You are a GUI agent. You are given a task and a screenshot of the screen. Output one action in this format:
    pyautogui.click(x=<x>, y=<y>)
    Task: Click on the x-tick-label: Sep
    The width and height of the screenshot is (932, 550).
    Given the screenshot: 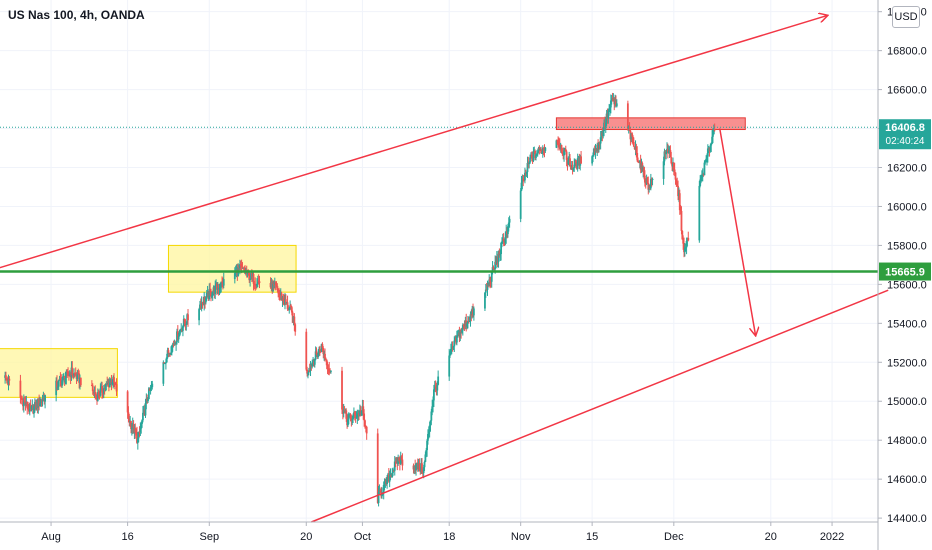 What is the action you would take?
    pyautogui.click(x=210, y=537)
    